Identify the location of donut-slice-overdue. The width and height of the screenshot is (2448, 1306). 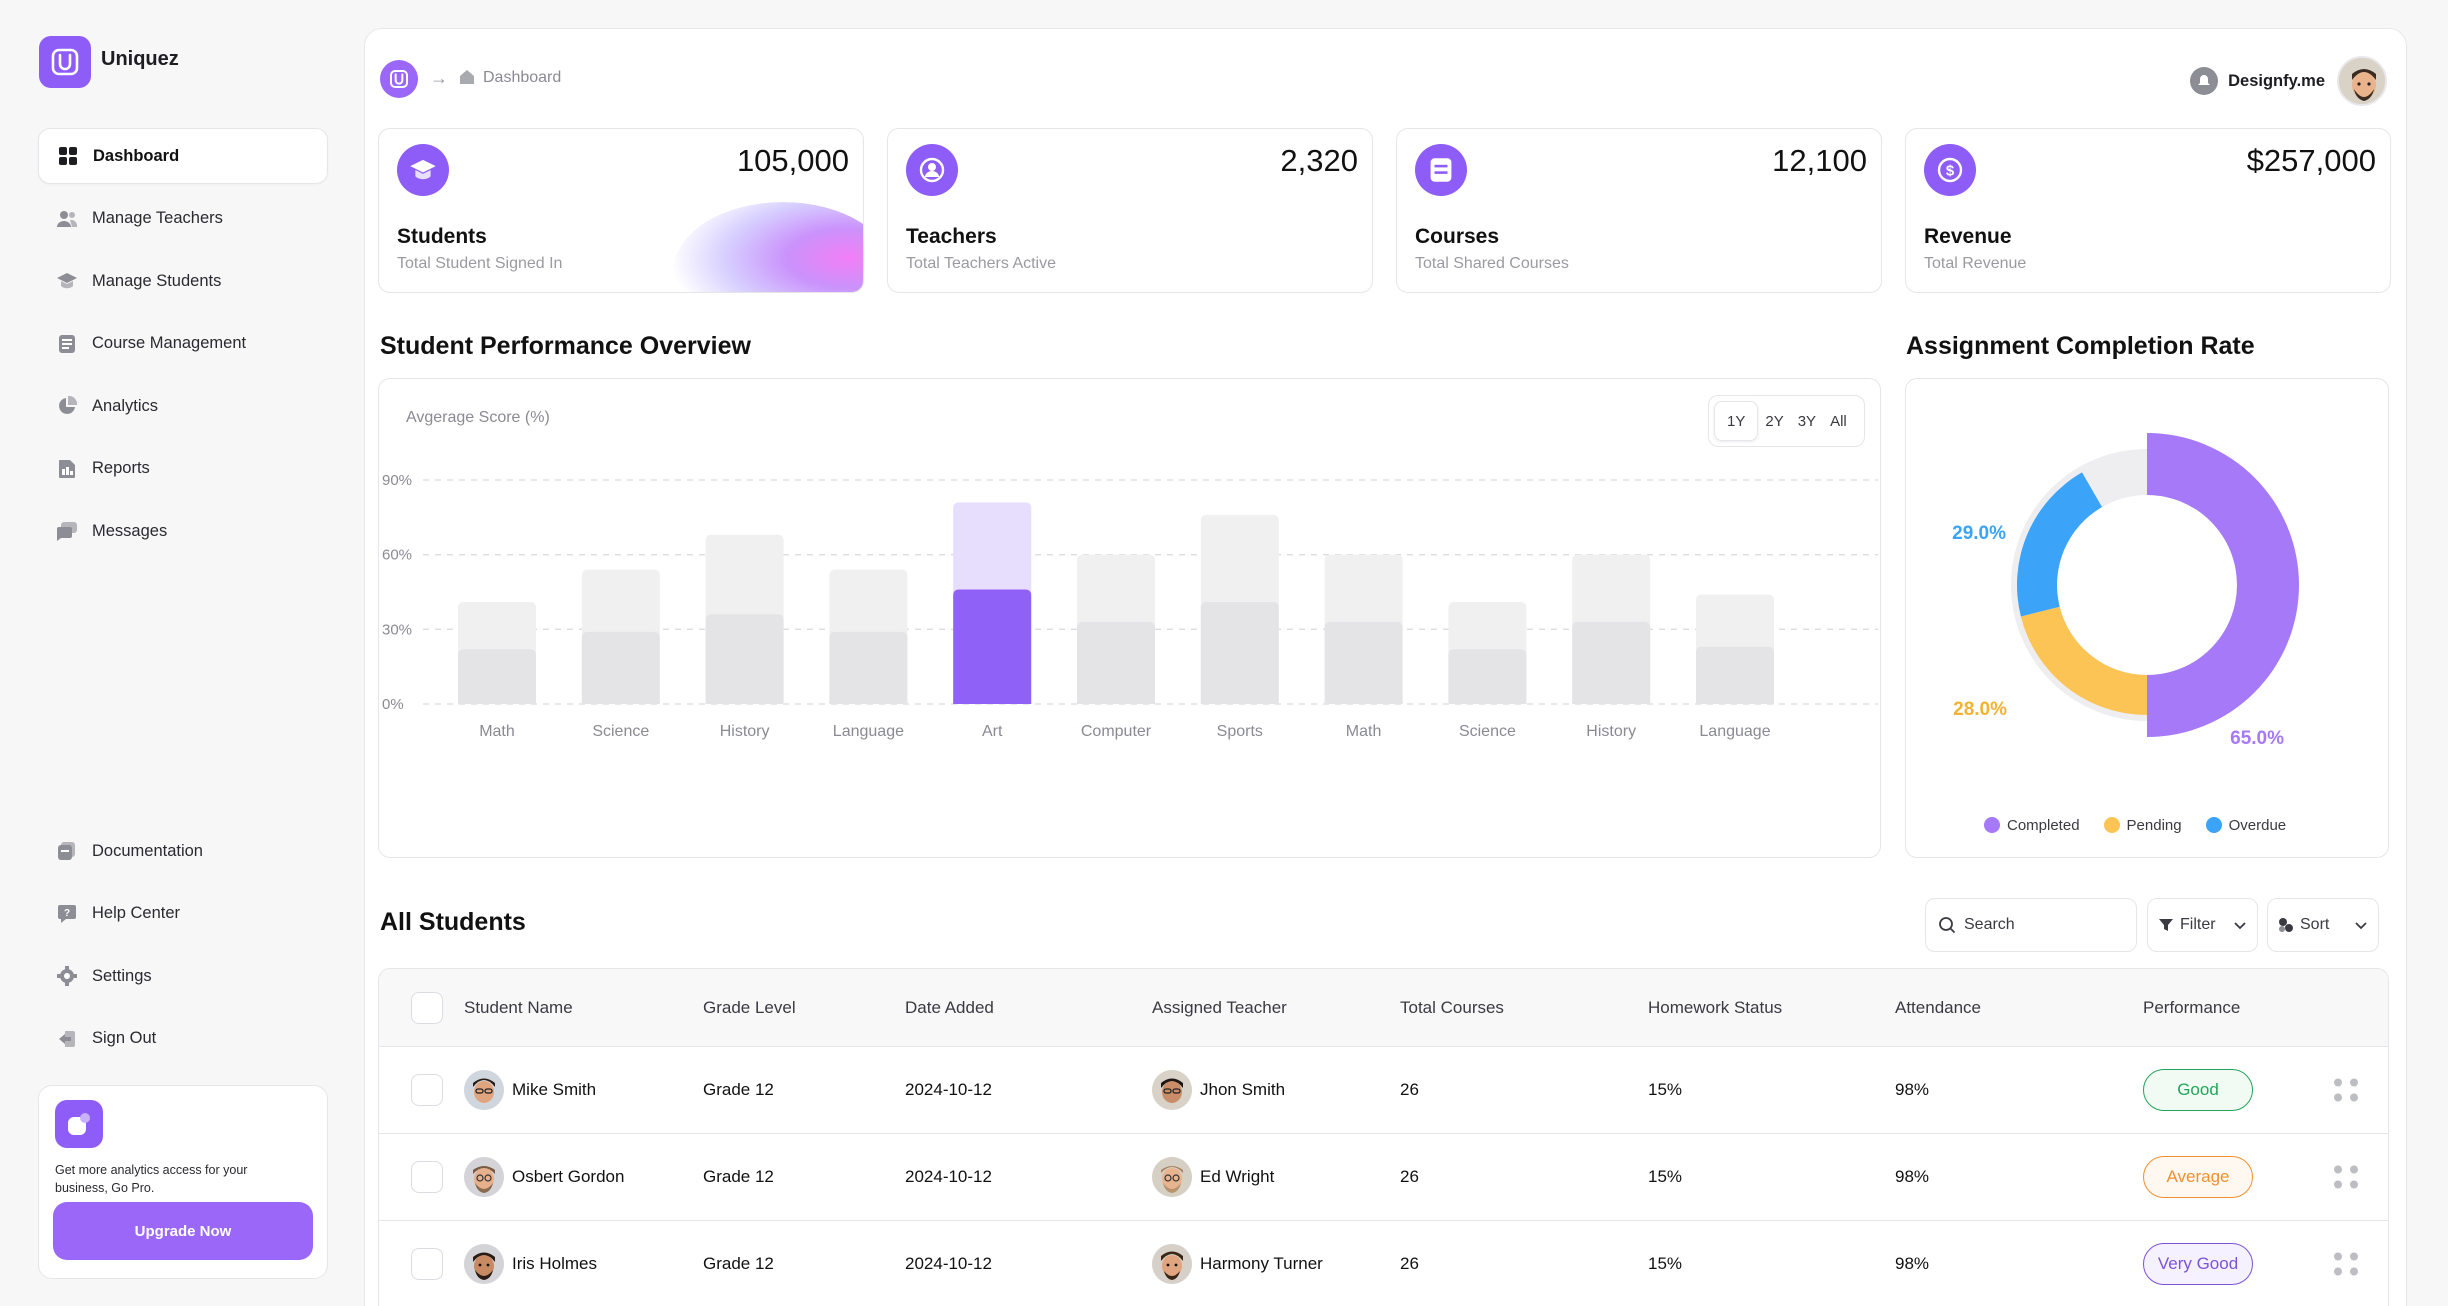
(2059, 544).